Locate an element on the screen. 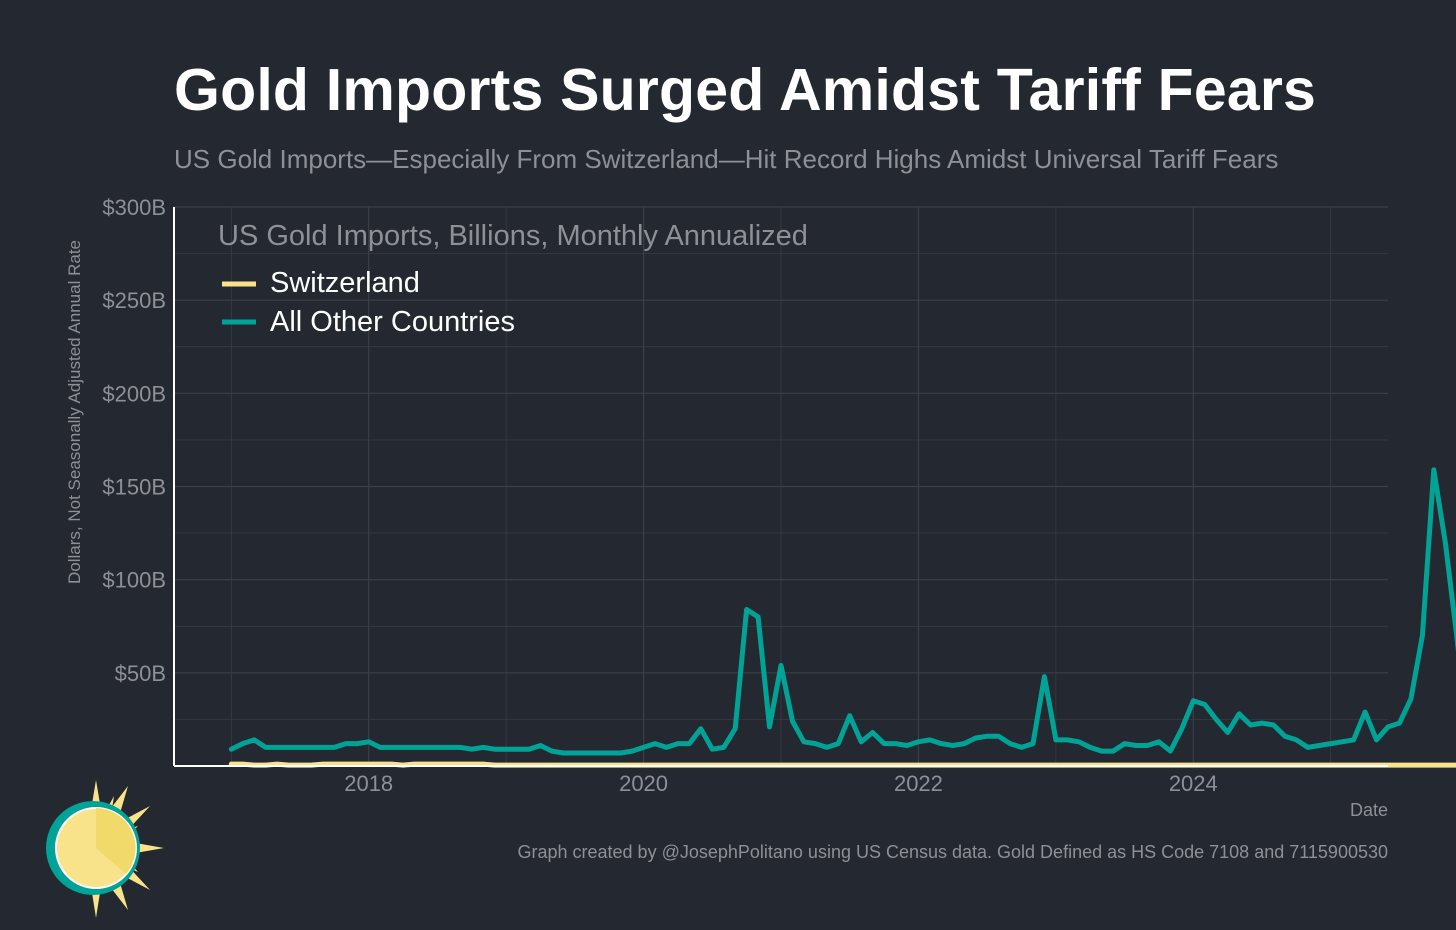 This screenshot has width=1456, height=930. y-tick-label: $300B is located at coordinates (134, 207).